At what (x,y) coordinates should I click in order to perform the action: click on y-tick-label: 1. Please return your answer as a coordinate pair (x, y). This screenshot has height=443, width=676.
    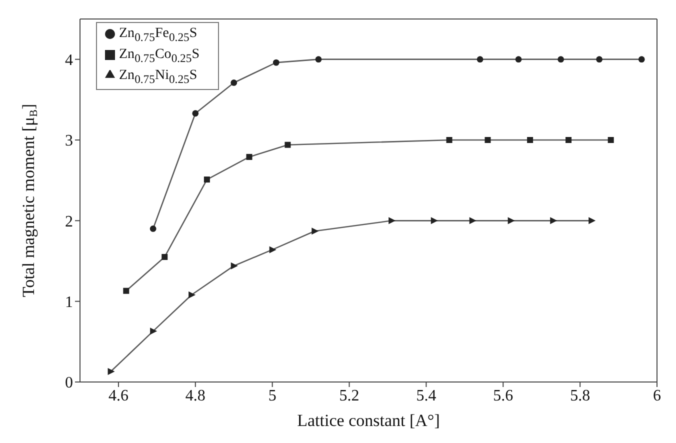
    Looking at the image, I should click on (69, 303).